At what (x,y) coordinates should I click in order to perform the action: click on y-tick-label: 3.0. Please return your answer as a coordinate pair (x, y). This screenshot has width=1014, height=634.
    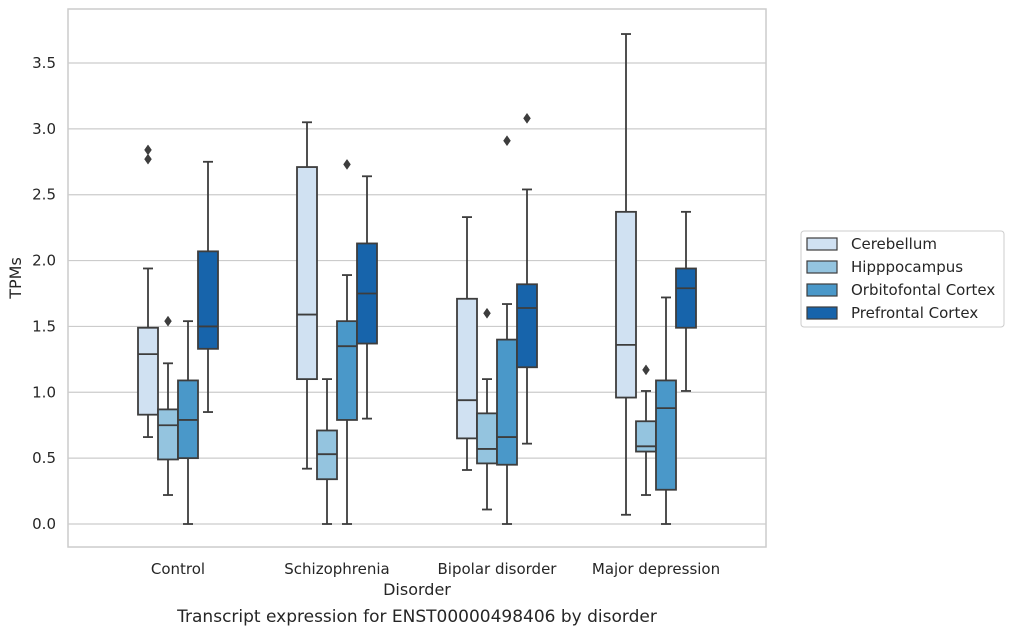
    Looking at the image, I should click on (44, 129).